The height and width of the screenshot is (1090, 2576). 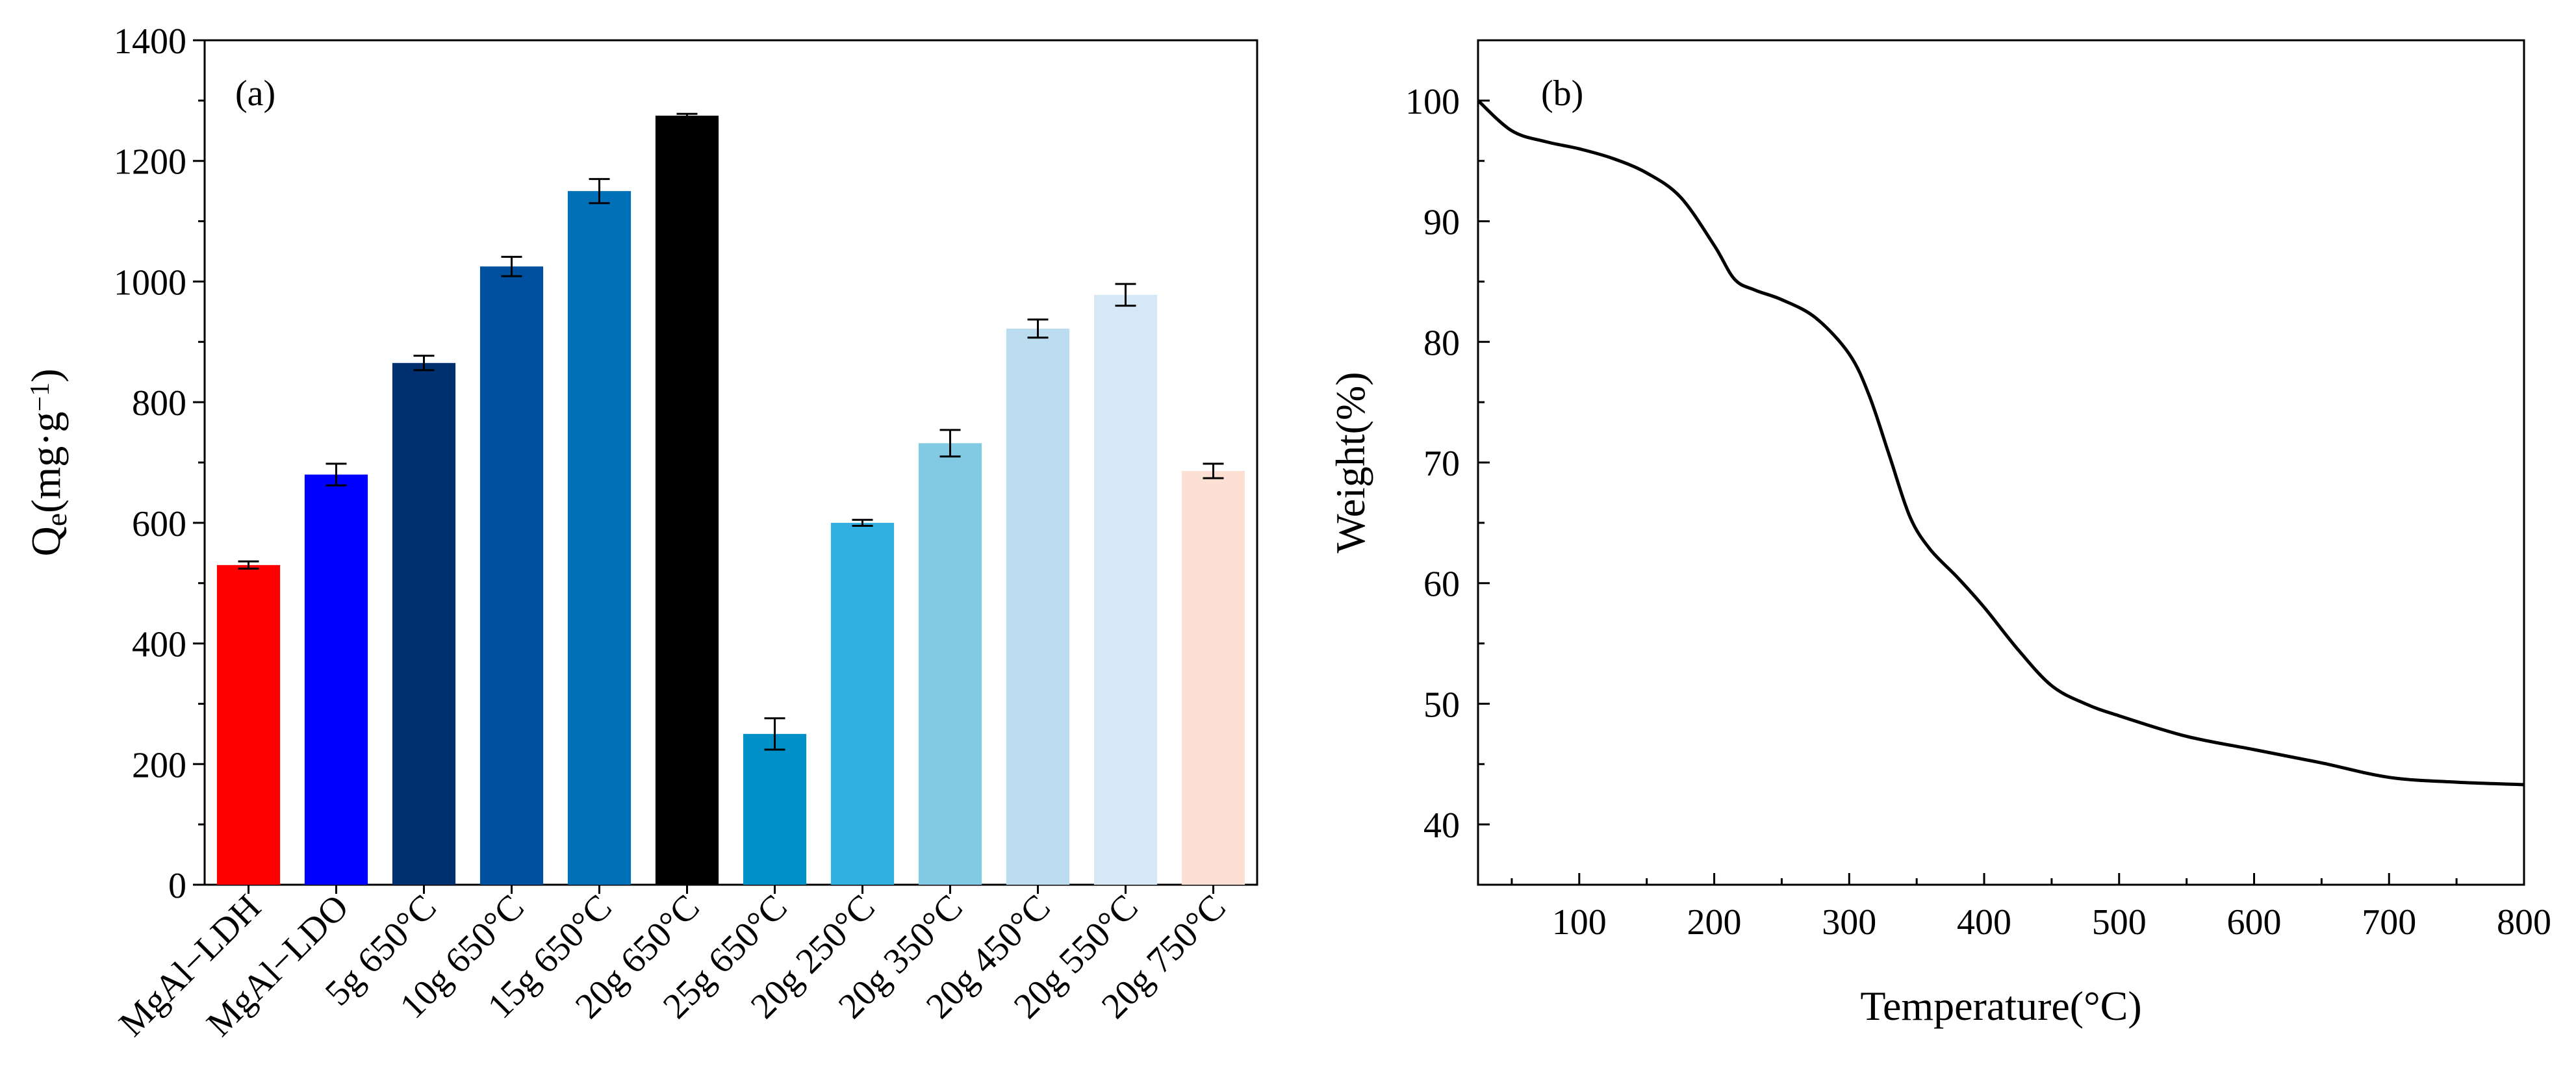 I want to click on x-tick-label: 800, so click(x=2524, y=922).